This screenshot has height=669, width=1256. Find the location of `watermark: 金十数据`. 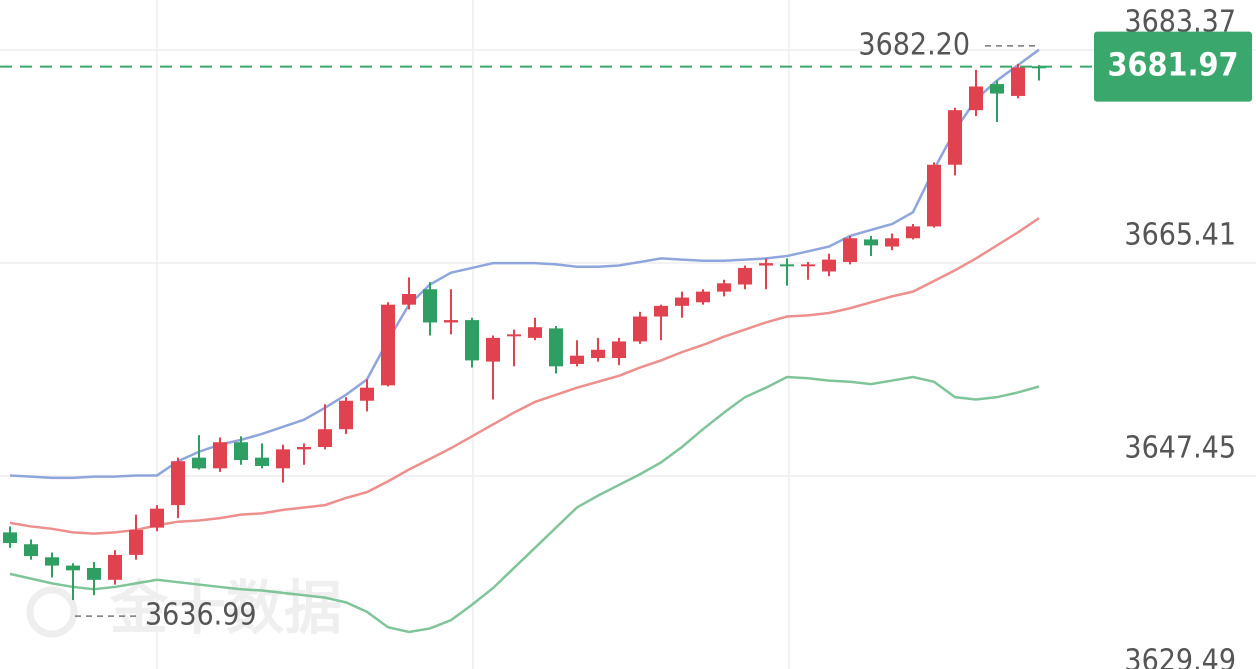

watermark: 金十数据 is located at coordinates (184, 608).